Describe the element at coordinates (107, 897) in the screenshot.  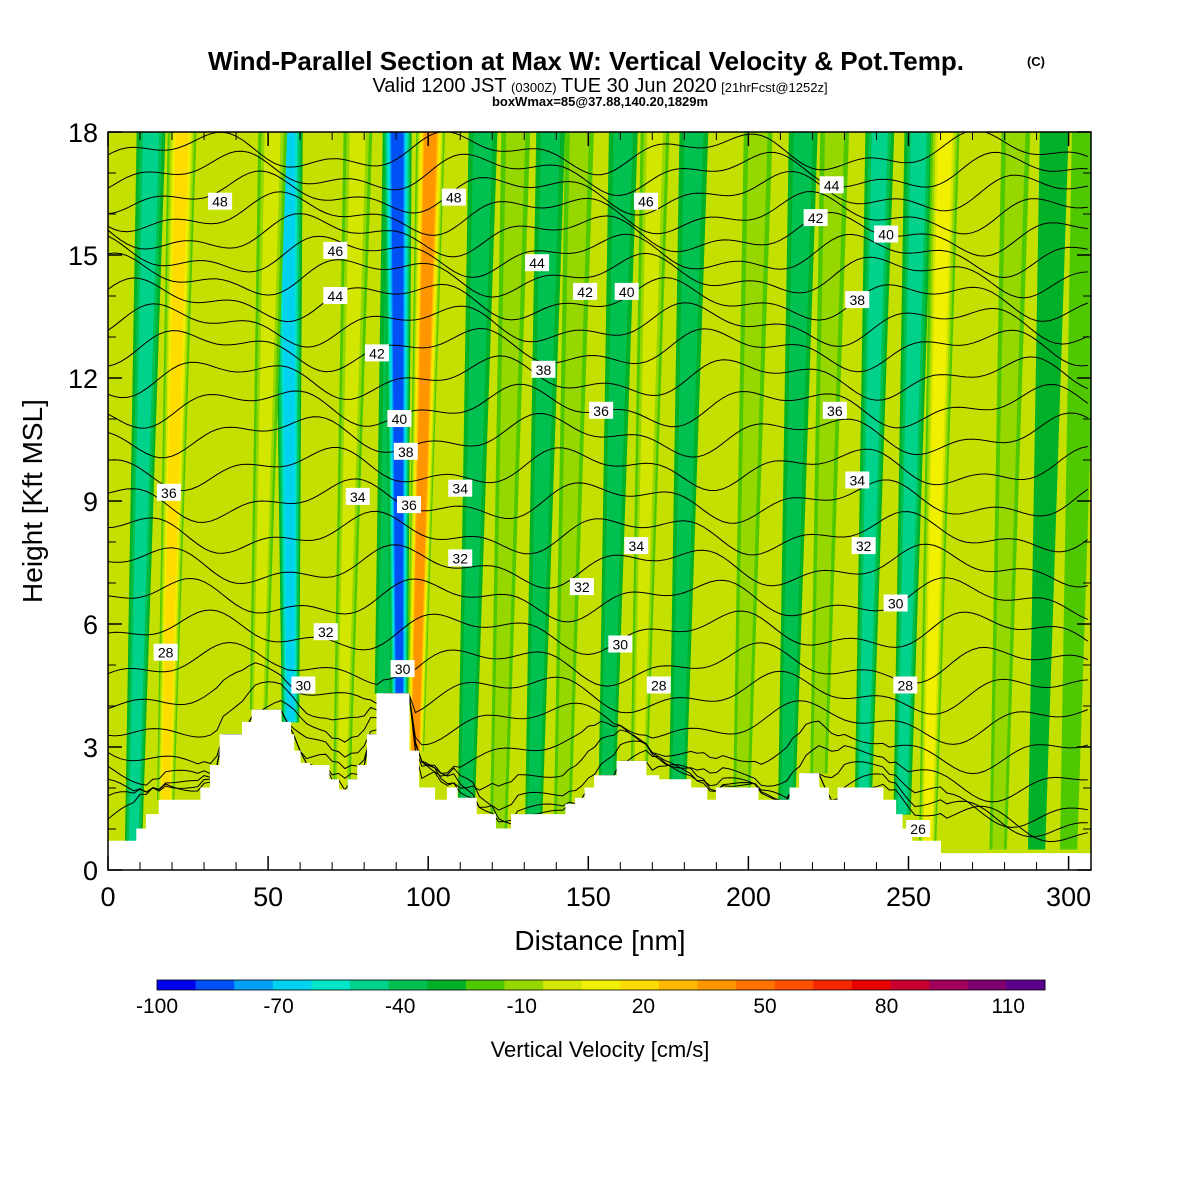
I see `x-tick-label: 0` at that location.